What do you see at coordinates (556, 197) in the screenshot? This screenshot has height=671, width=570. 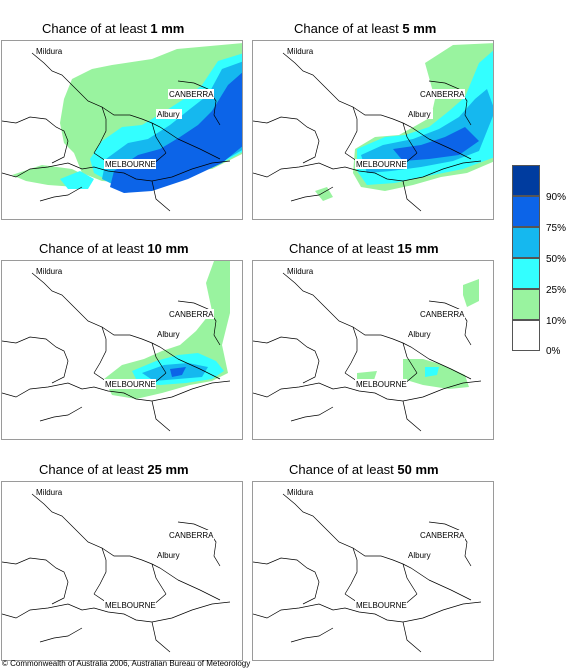 I see `legend-label-90: 90%` at bounding box center [556, 197].